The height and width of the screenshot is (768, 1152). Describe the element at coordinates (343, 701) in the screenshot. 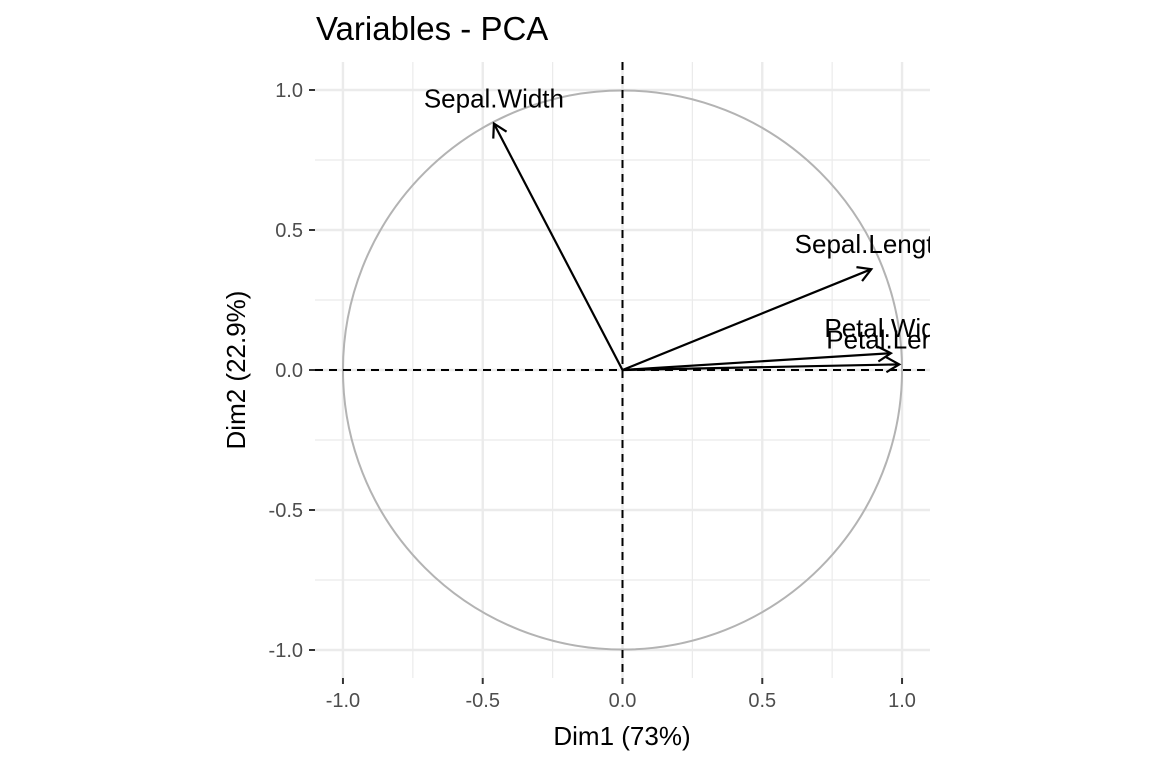

I see `x-tick-label--1-0: -1.0` at that location.